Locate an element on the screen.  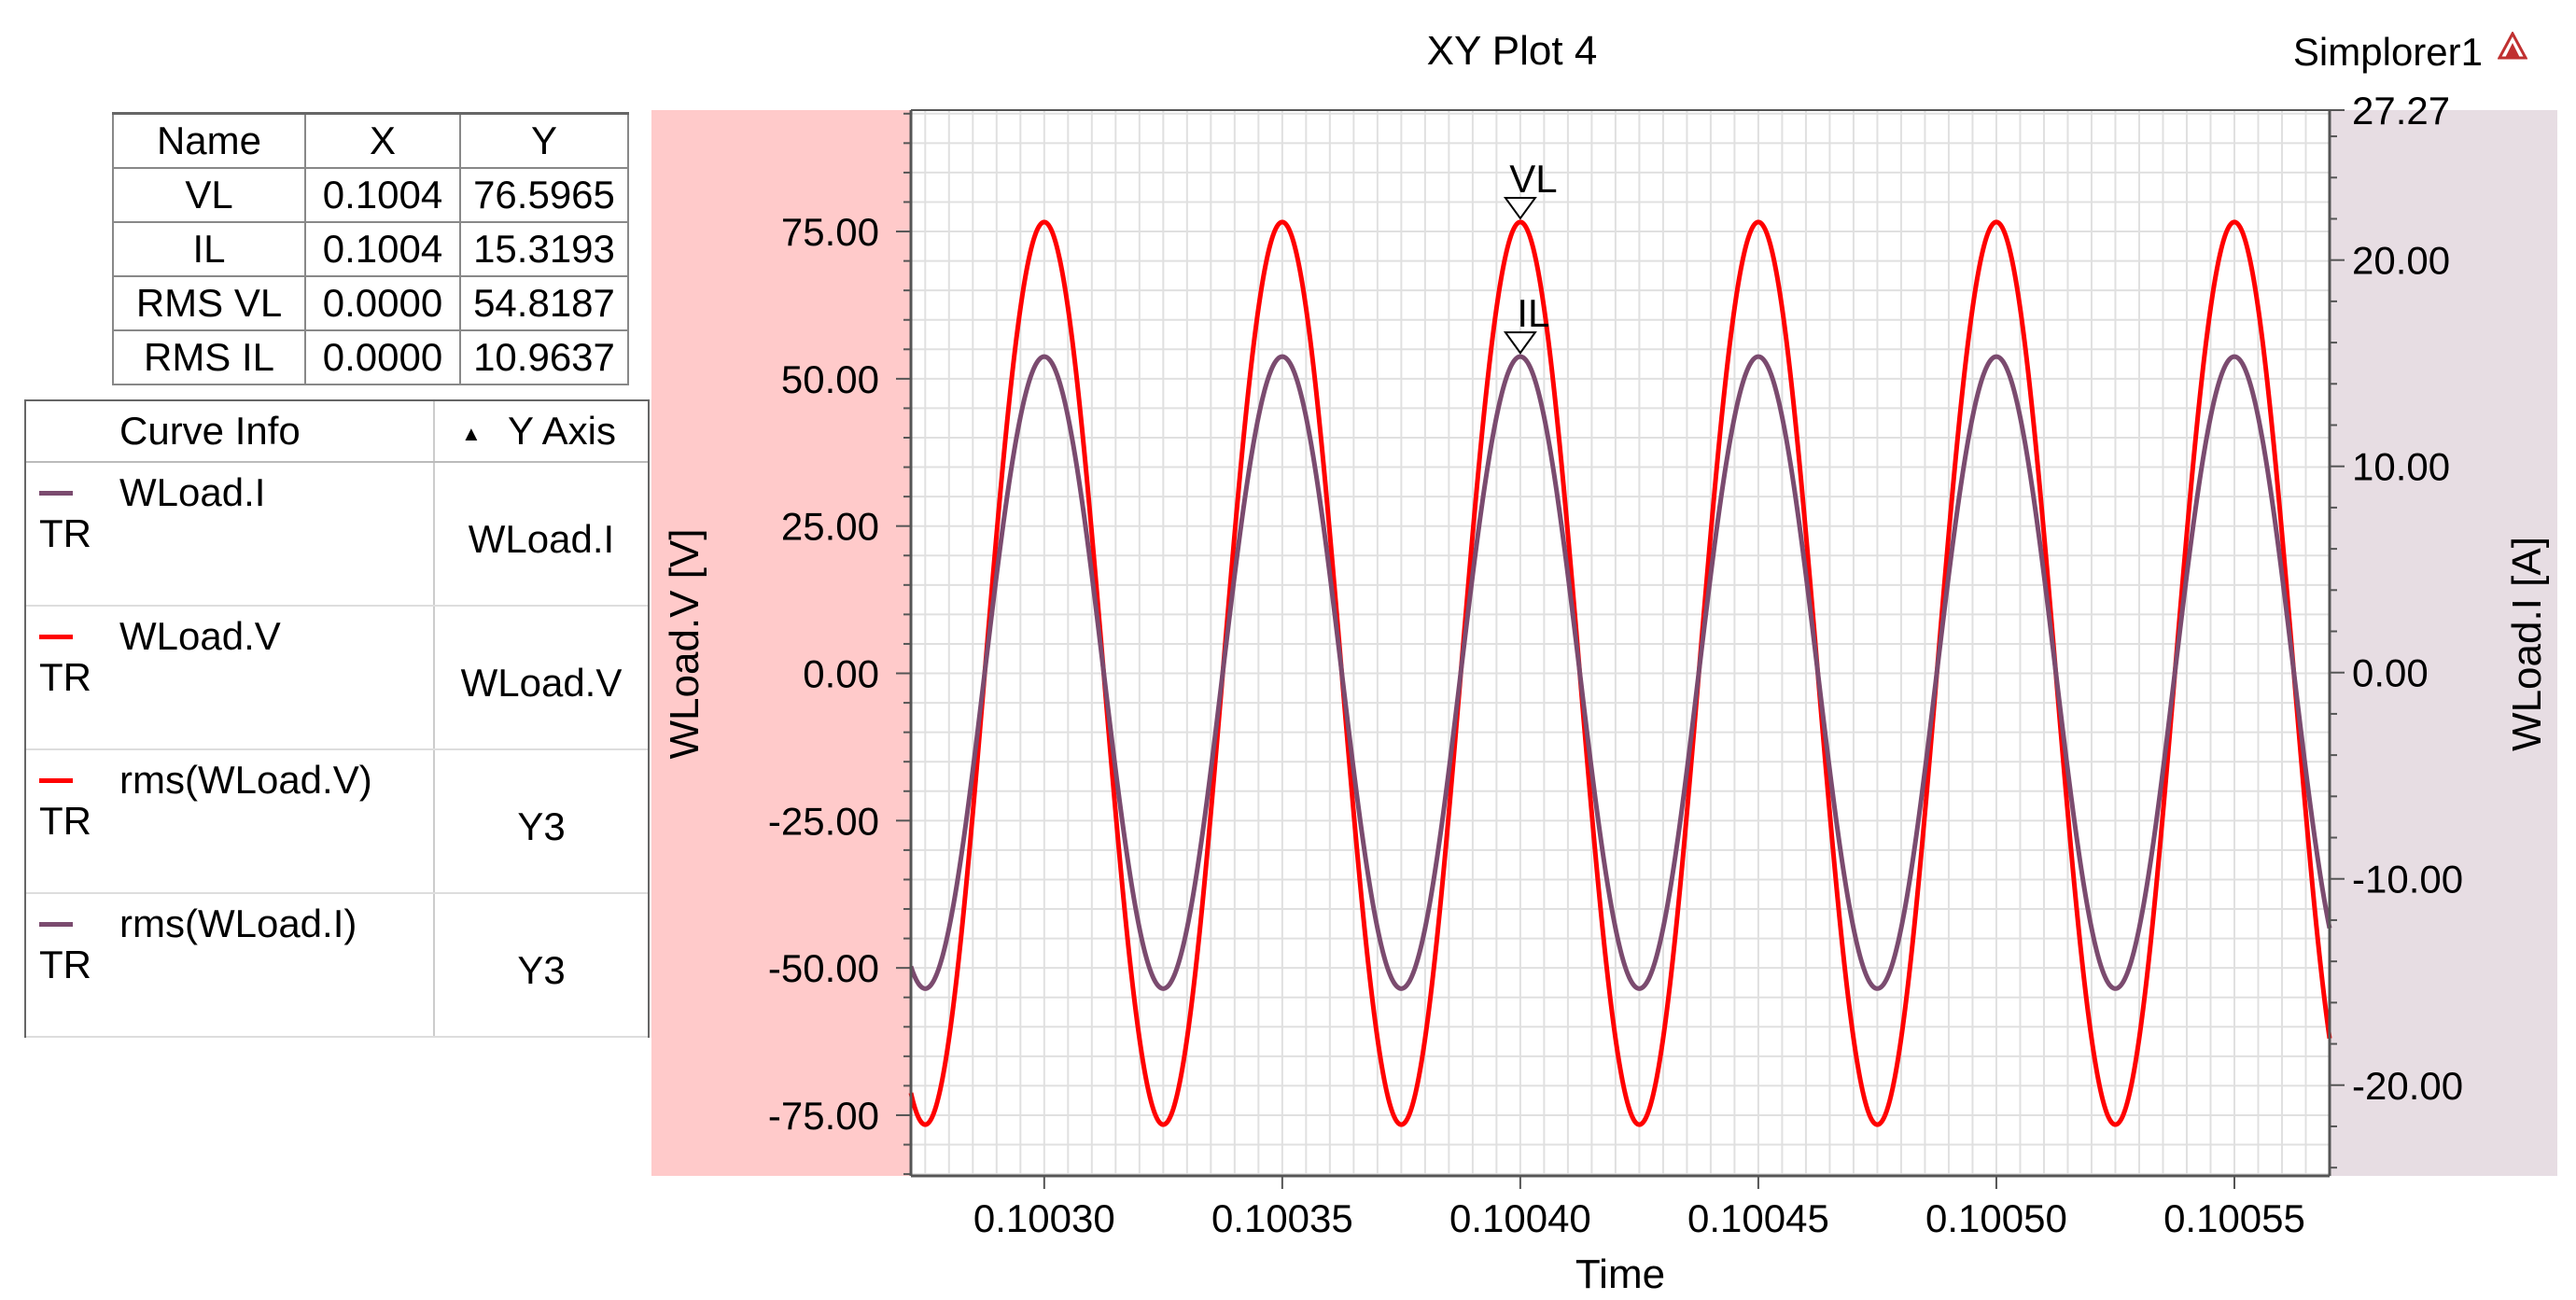
curve-name: WLoad.V is located at coordinates (200, 636).